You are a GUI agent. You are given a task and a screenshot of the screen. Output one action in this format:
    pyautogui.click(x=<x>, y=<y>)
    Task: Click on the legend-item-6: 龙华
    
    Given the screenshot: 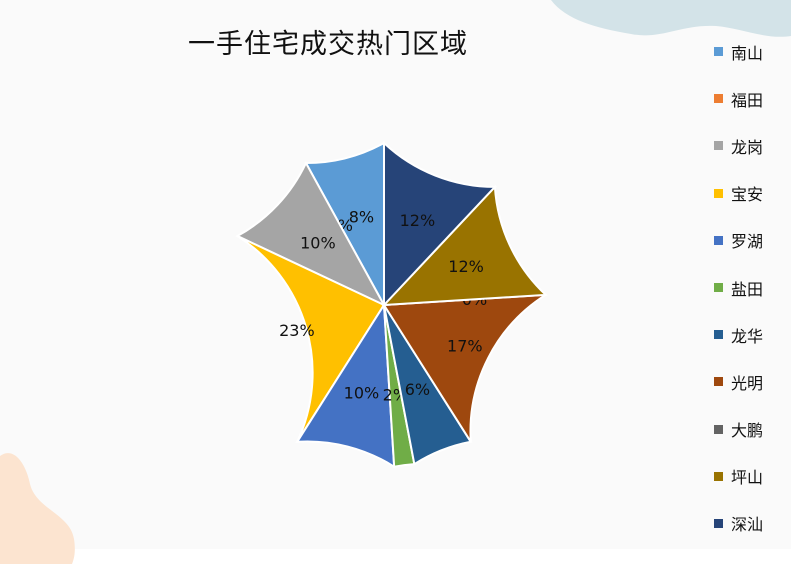 What is the action you would take?
    pyautogui.click(x=738, y=334)
    